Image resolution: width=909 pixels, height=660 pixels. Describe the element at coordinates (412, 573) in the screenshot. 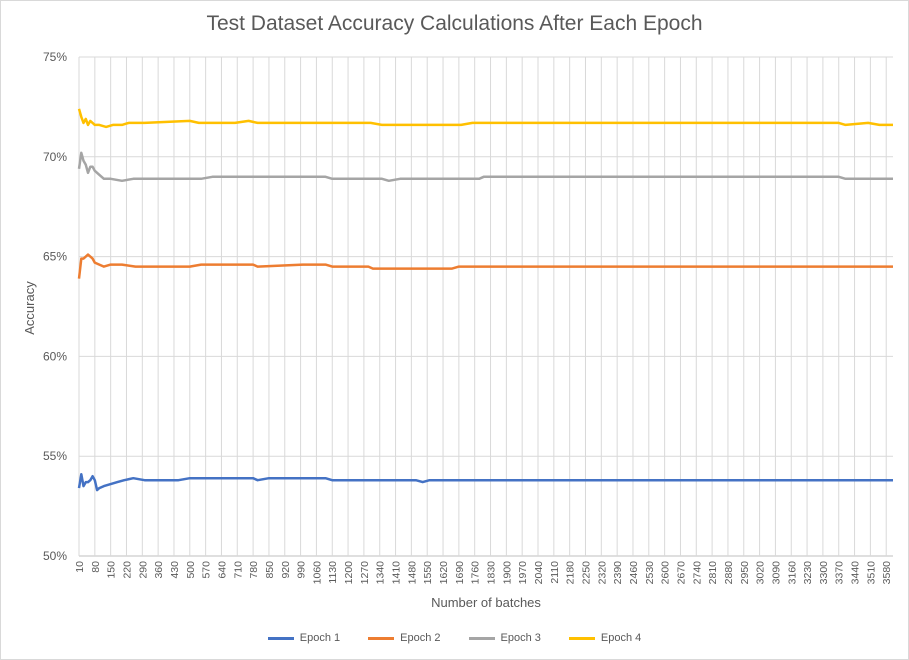

I see `x-tick-label: 1480` at that location.